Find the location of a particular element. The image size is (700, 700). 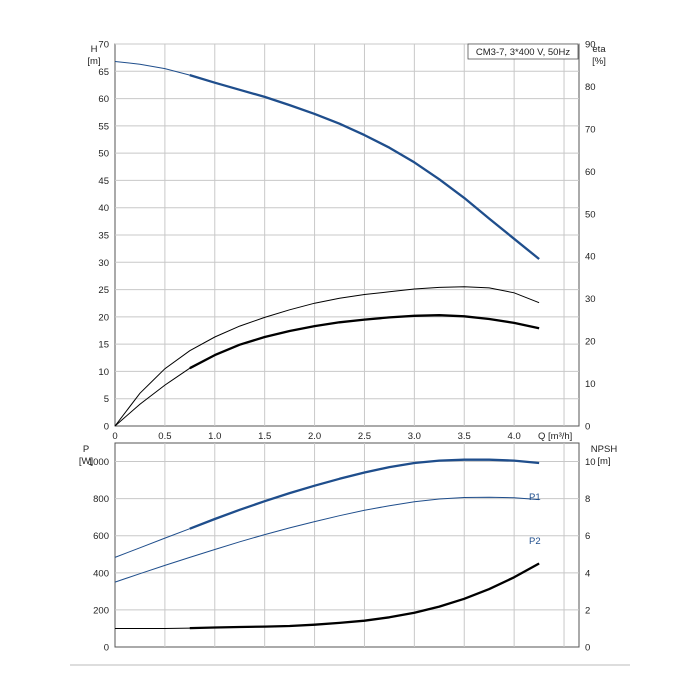

left-tick-label: 600 is located at coordinates (101, 536).